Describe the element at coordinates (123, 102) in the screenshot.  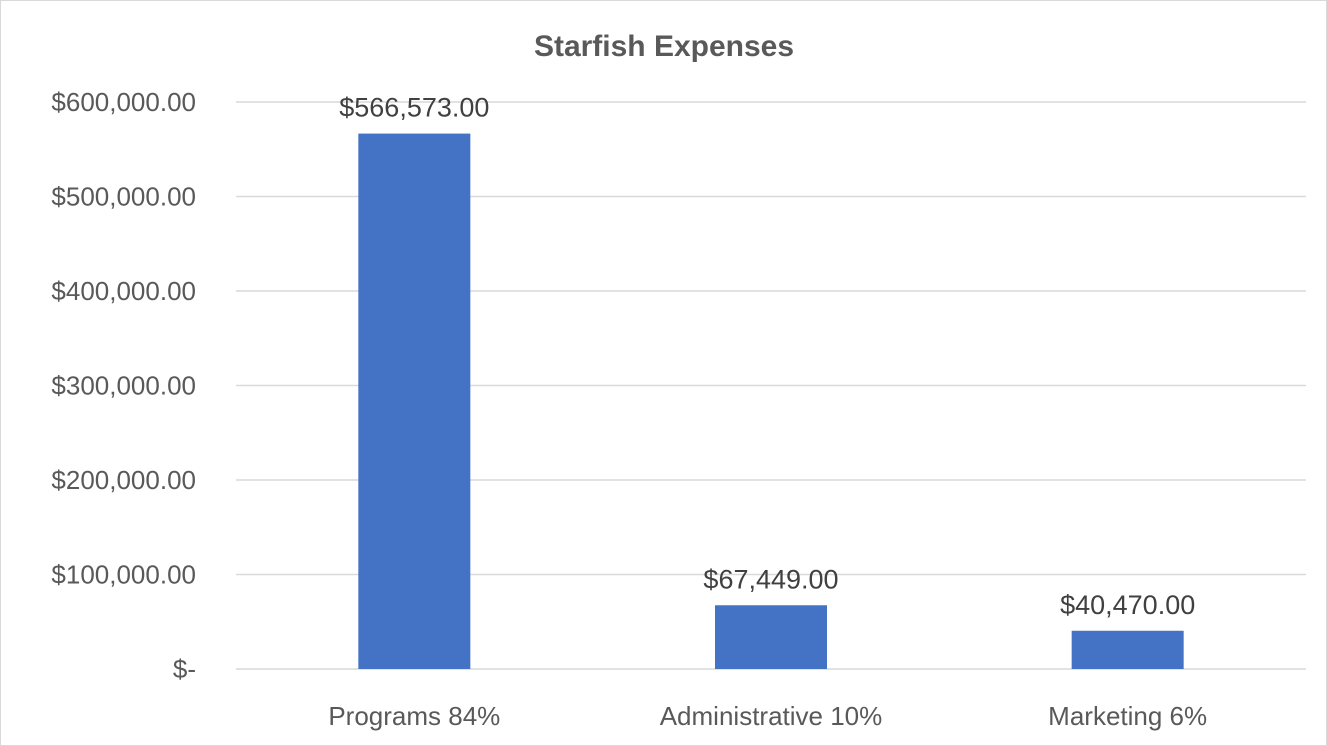
I see `y-tick-label: $600,000.00` at that location.